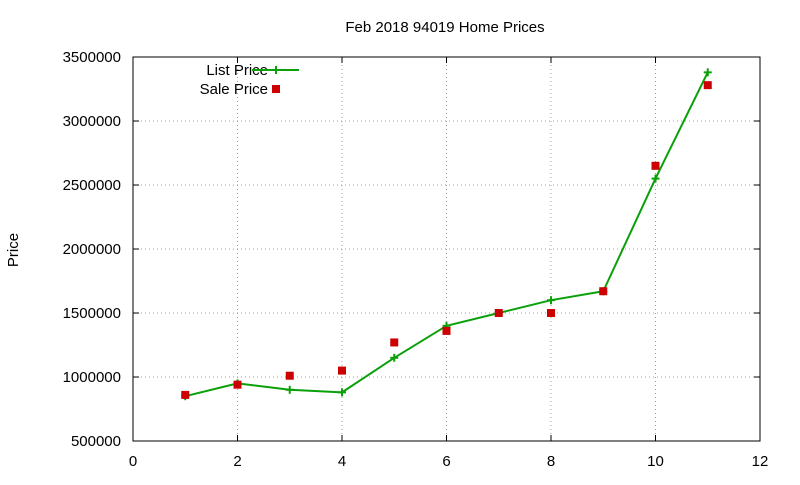  What do you see at coordinates (92, 313) in the screenshot?
I see `y-tick-label: 1500000` at bounding box center [92, 313].